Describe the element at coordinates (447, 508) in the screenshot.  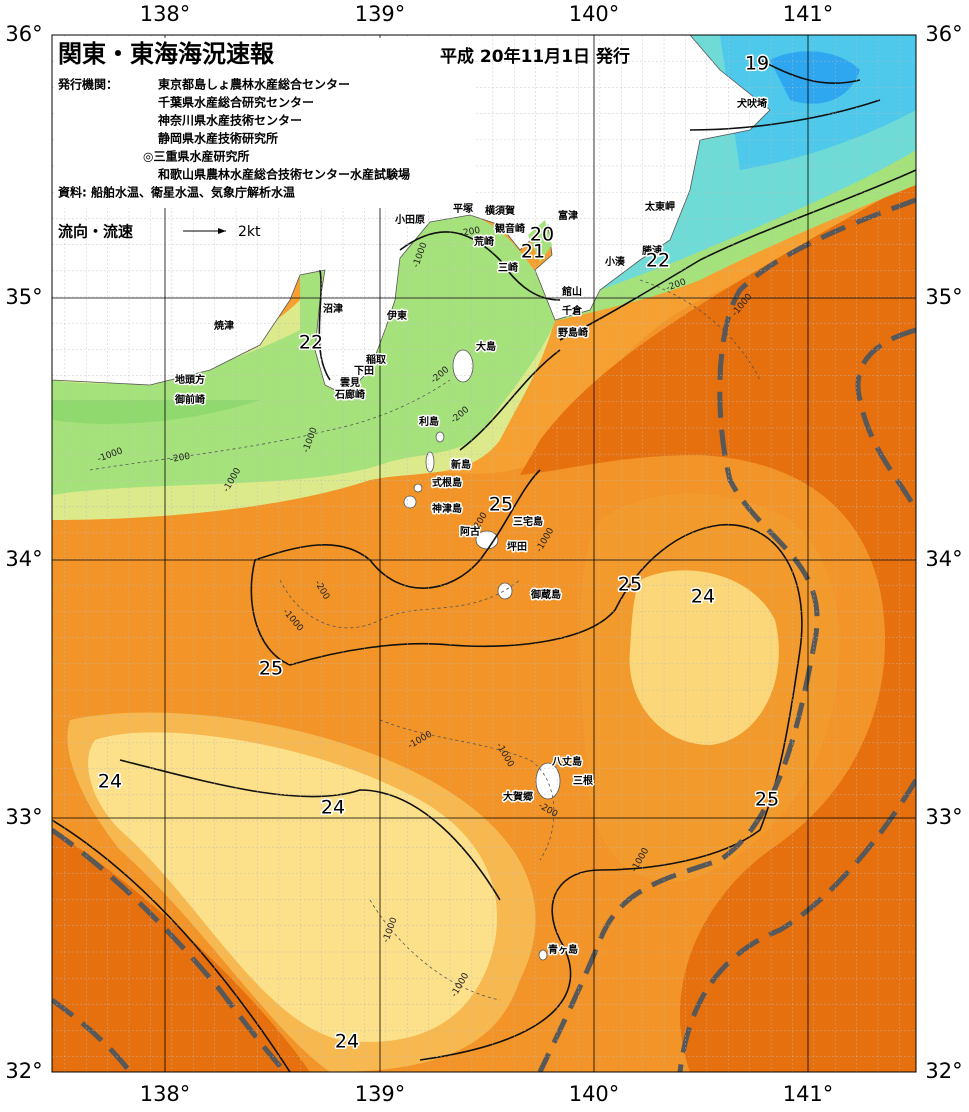
I see `place-name: 神津島` at that location.